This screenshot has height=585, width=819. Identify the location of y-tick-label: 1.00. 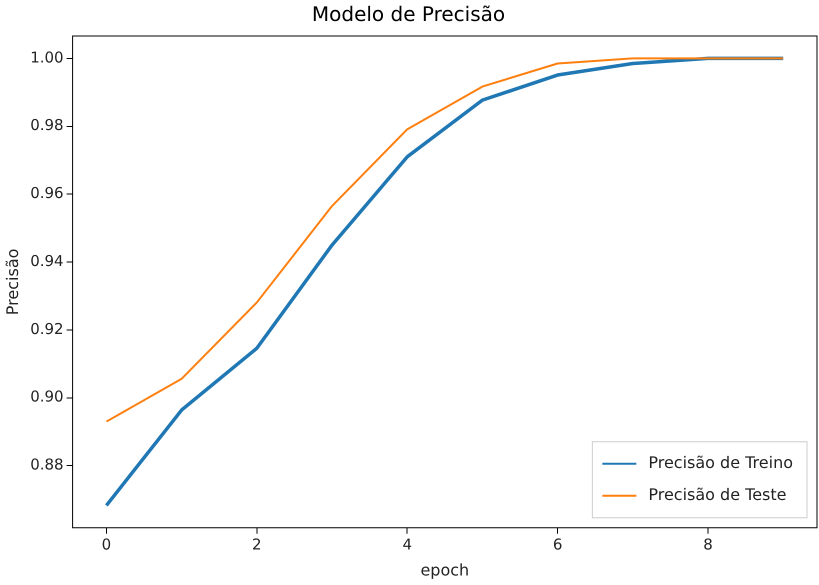
(47, 57).